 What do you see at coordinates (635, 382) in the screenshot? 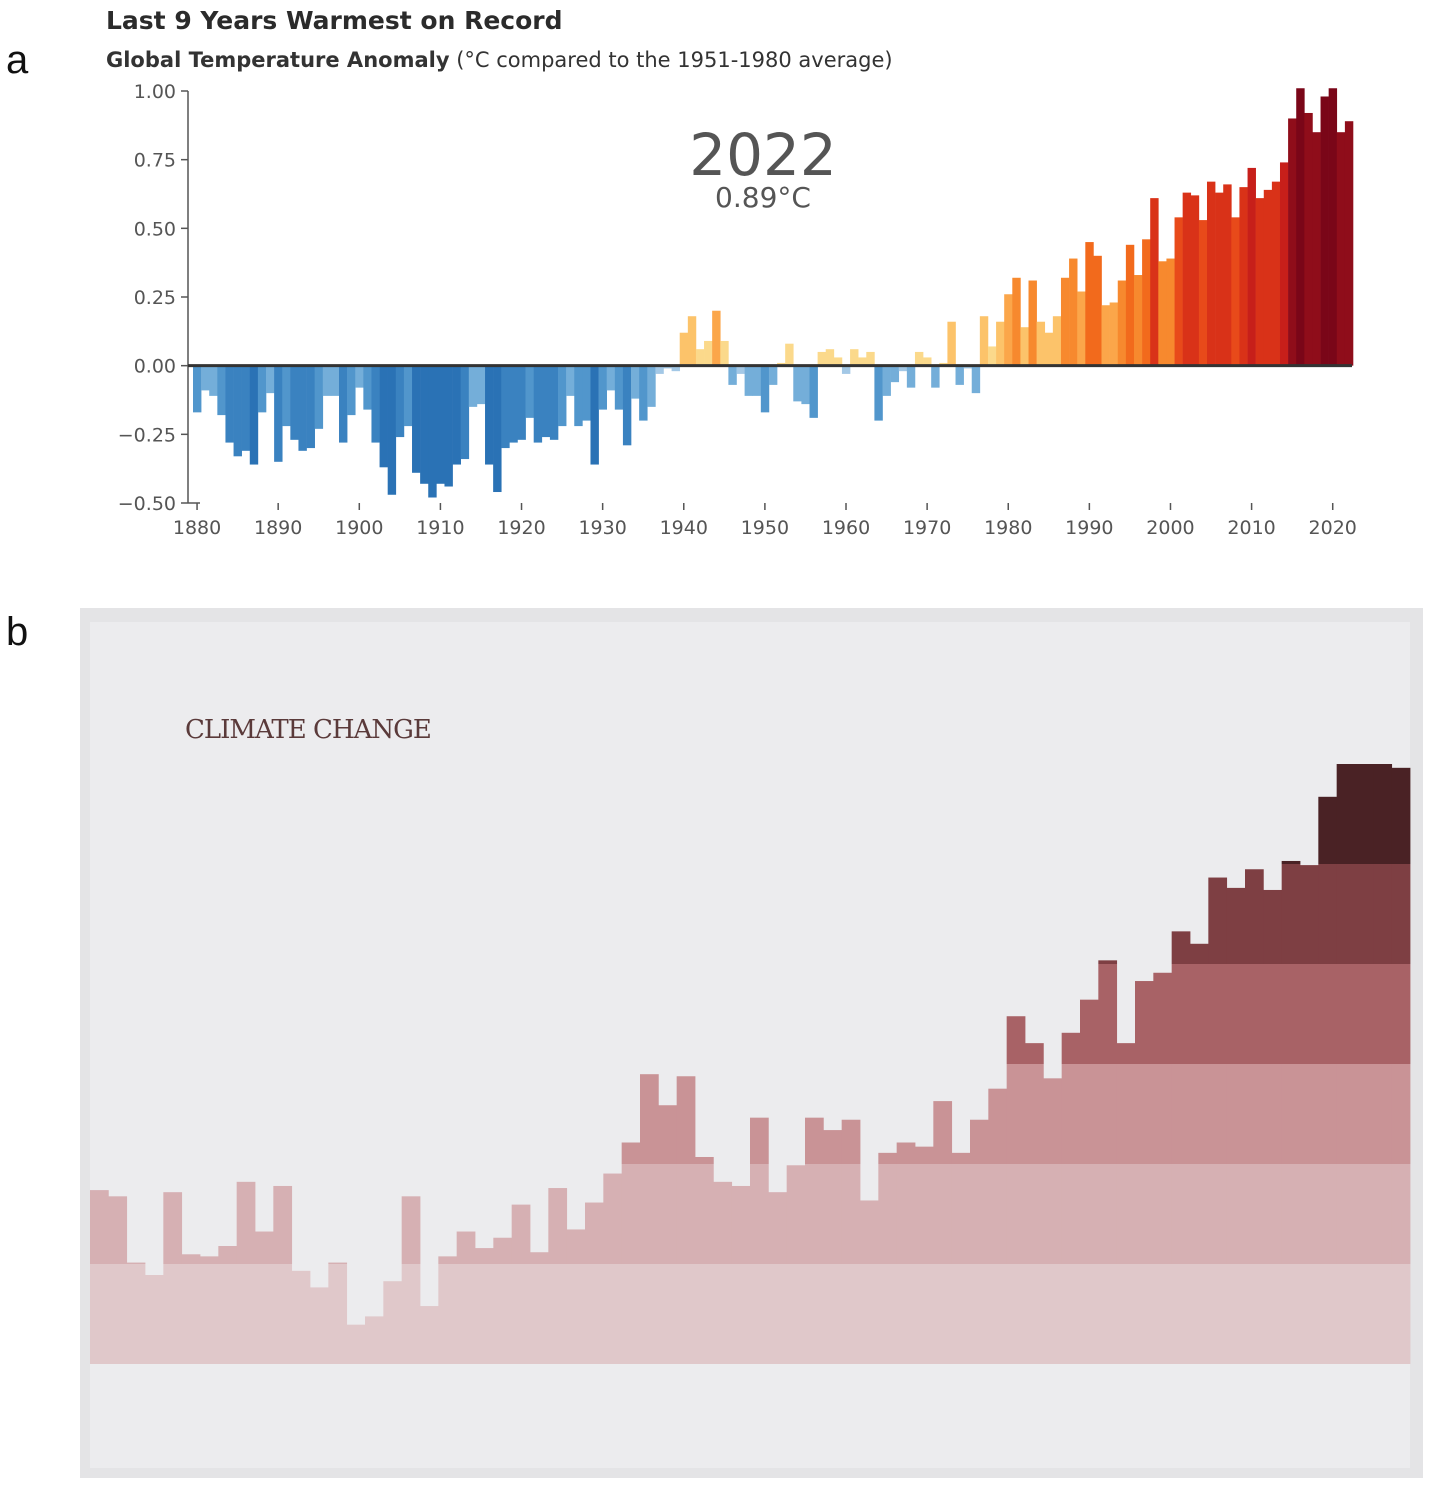
I see `bar-1934` at bounding box center [635, 382].